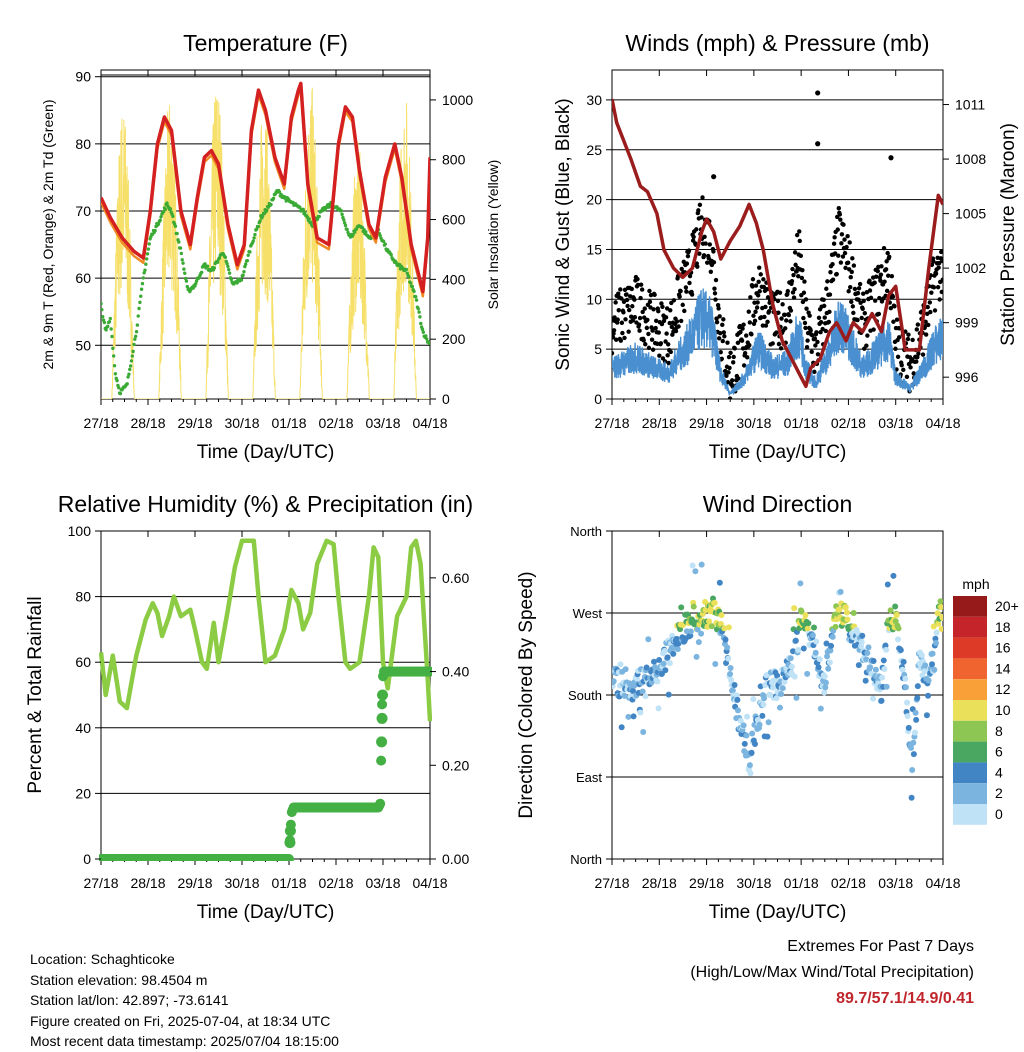 This screenshot has height=1052, width=1024. Describe the element at coordinates (848, 423) in the screenshot. I see `winds-xtick-label: 02/18` at that location.